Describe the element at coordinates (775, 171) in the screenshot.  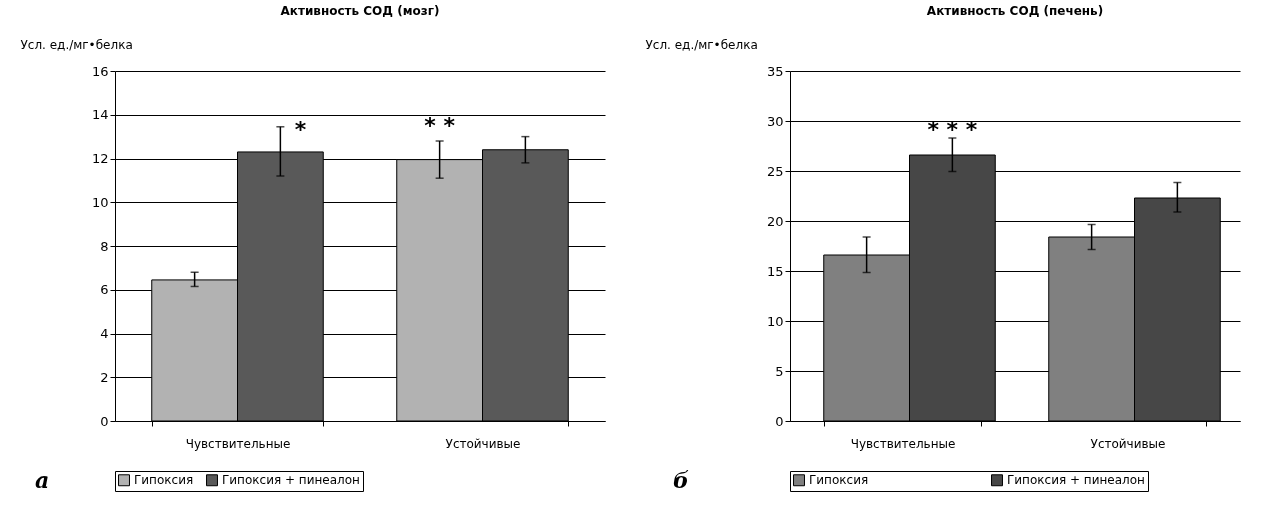
I see `y-tick-label: 25` at that location.